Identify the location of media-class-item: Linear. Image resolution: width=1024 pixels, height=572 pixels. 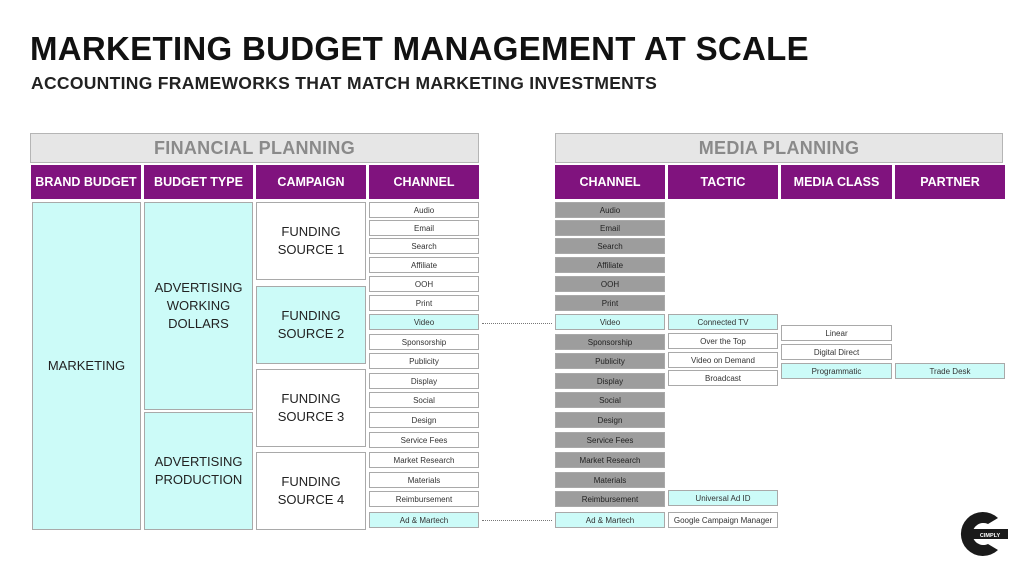
(836, 333).